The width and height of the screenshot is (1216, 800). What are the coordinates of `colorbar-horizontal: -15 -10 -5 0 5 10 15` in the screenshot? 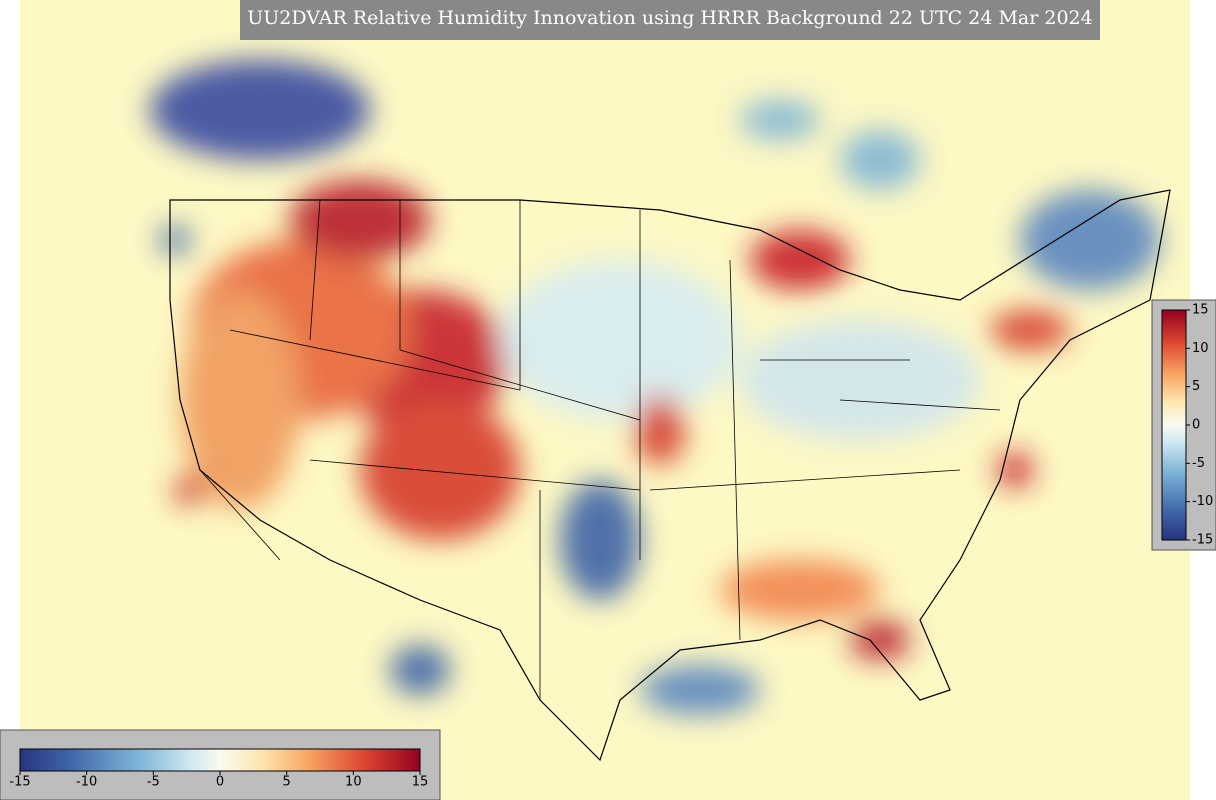 It's located at (220, 764).